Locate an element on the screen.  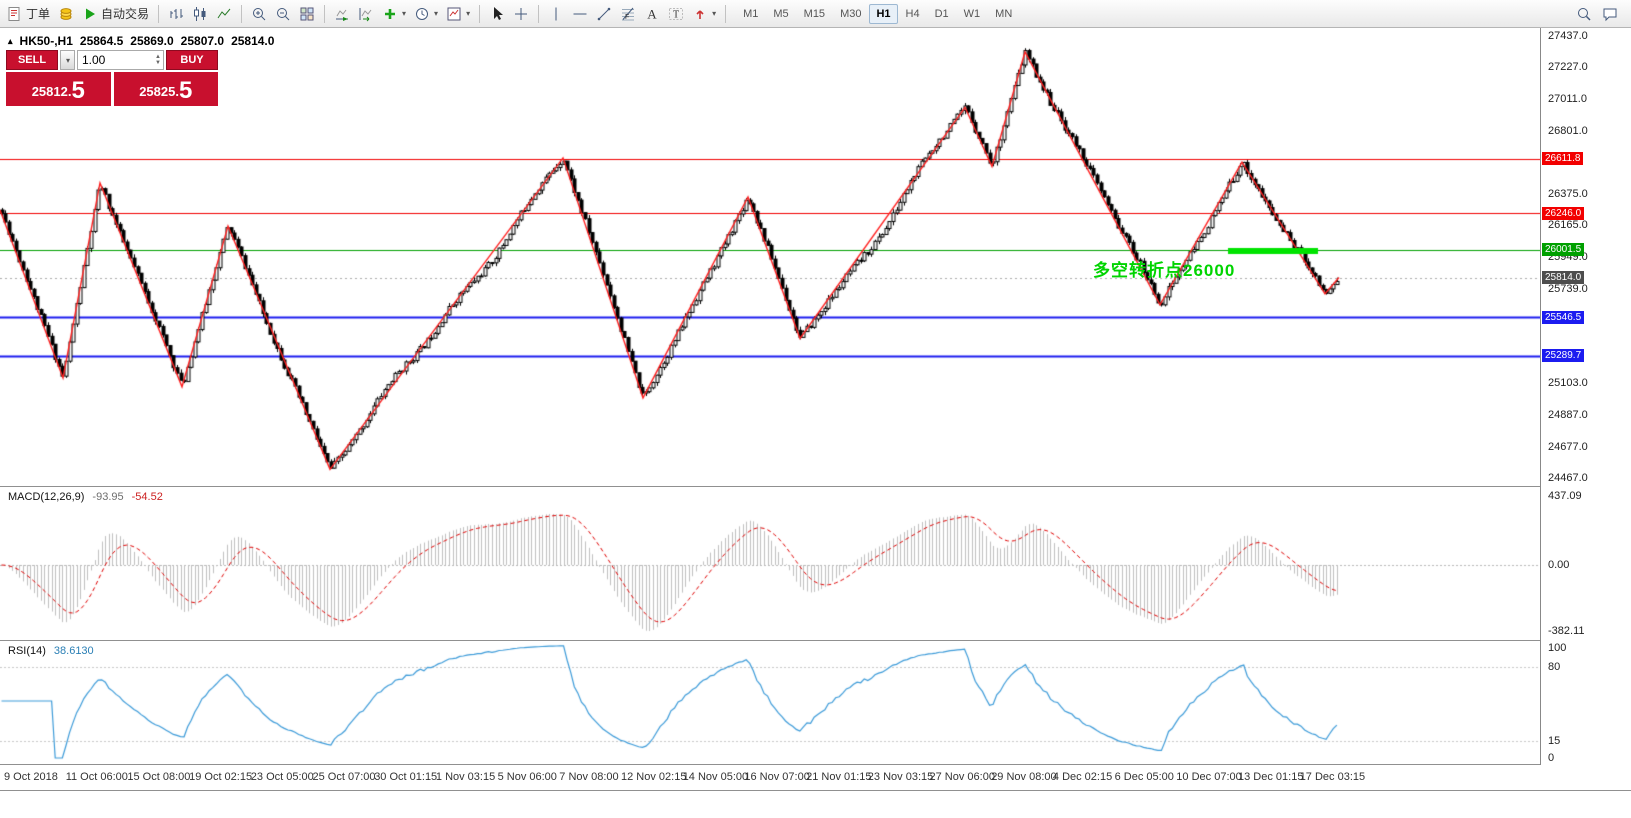
price-tick-label: 26165.0 is located at coordinates (1568, 225).